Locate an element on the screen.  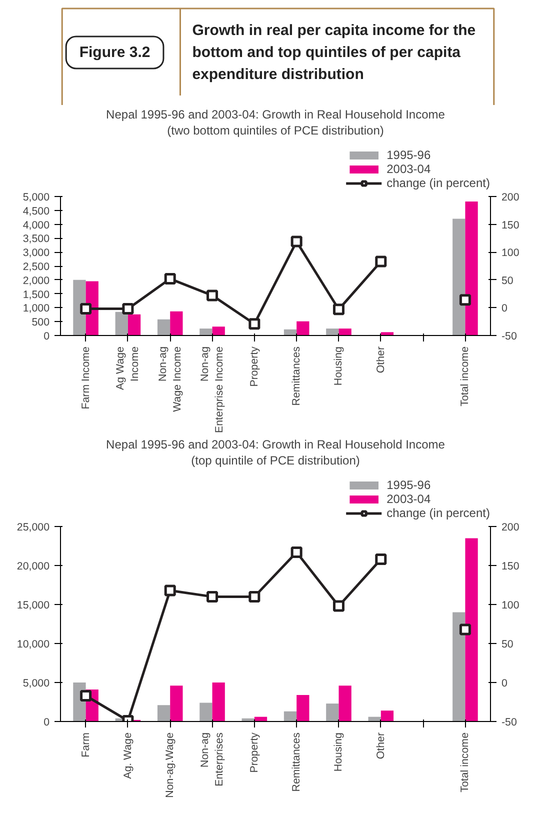
y-tick-label: 25,000 is located at coordinates (33, 528).